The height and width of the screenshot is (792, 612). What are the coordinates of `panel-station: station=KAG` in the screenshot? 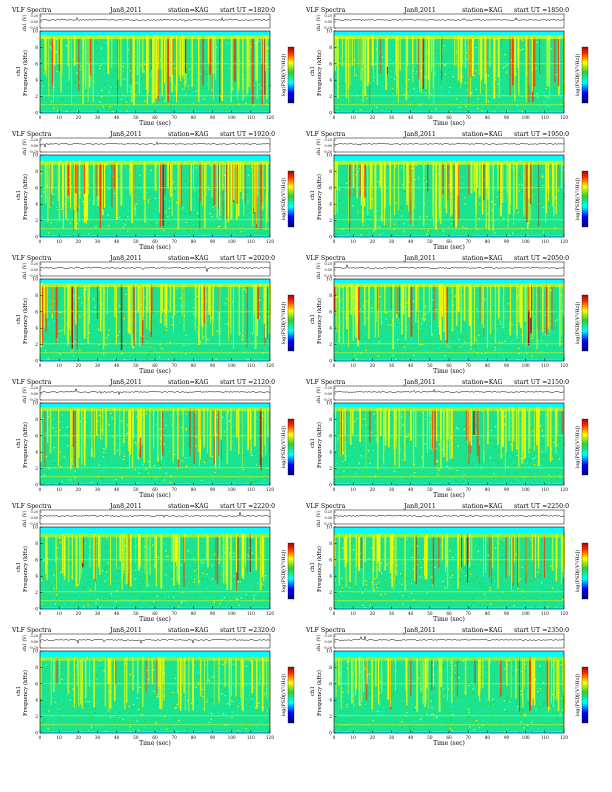 It's located at (482, 258).